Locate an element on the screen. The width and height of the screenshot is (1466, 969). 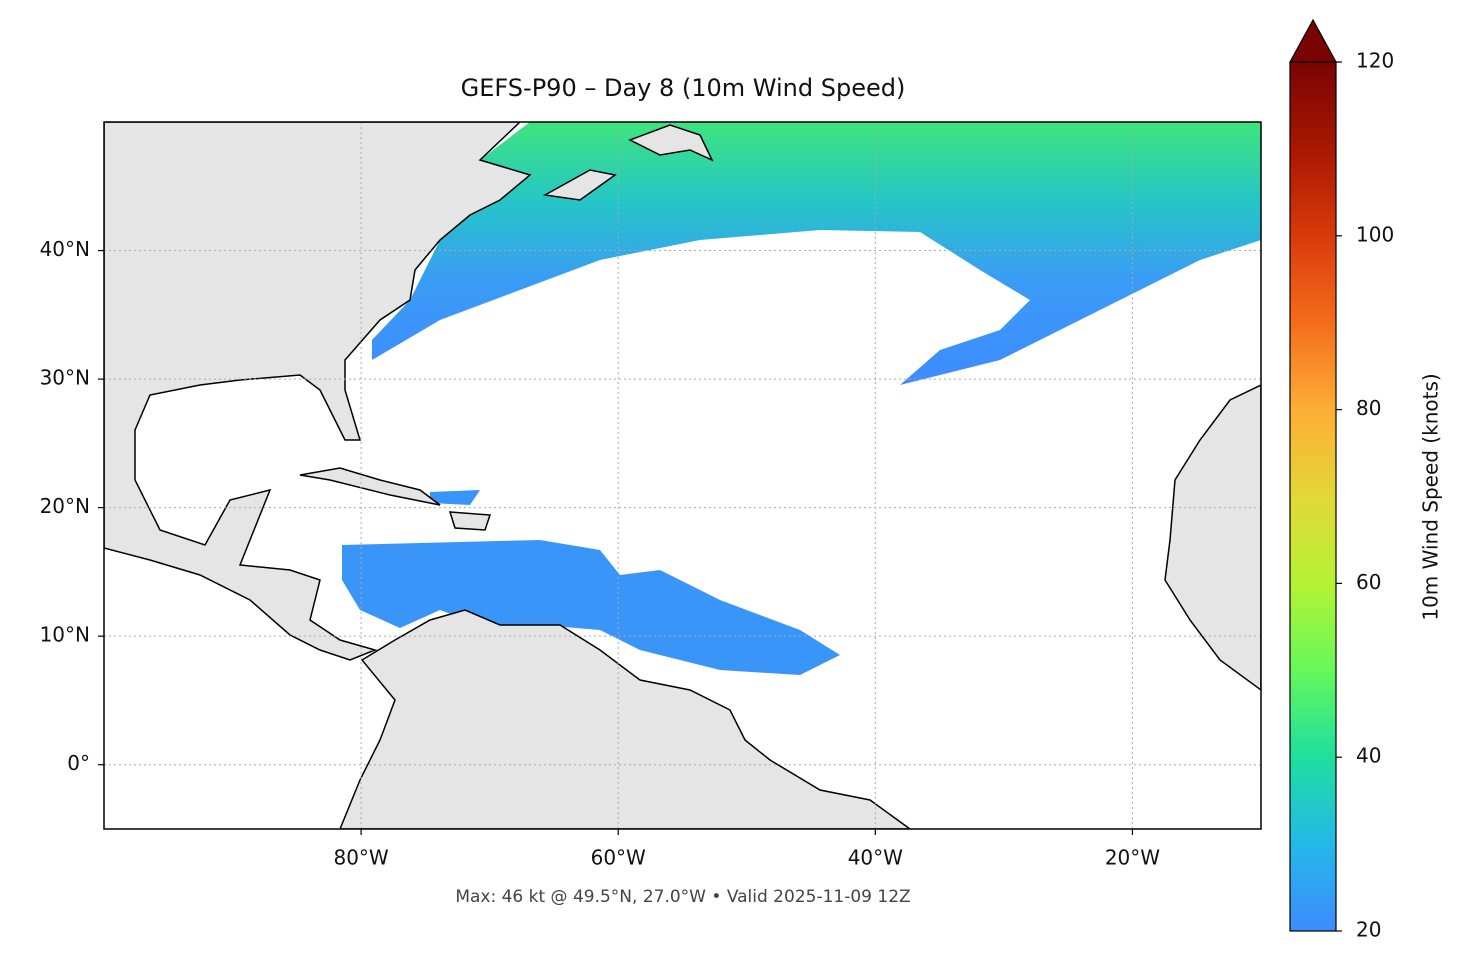
title: GEFS-P90 – Day 8 (10m Wind Speed) is located at coordinates (683, 88).